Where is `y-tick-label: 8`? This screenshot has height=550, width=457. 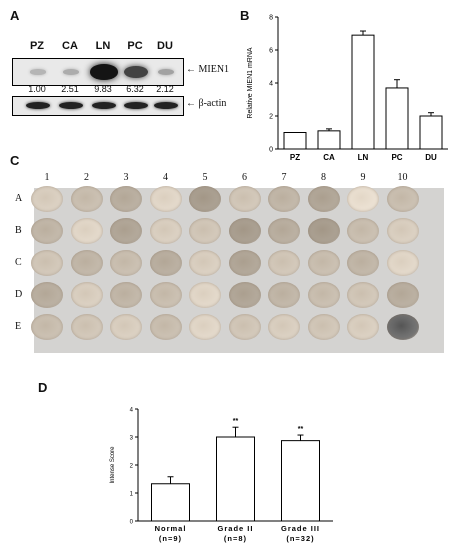 y-tick-label: 8 is located at coordinates (271, 18).